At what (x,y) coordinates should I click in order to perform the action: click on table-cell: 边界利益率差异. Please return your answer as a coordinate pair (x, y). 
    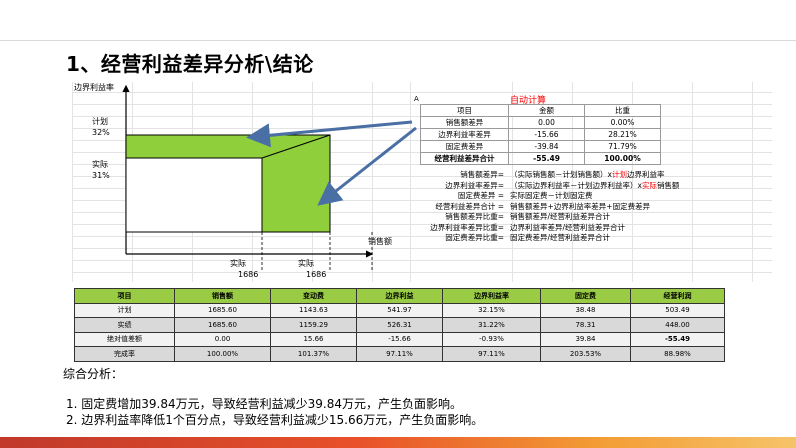
    Looking at the image, I should click on (464, 134).